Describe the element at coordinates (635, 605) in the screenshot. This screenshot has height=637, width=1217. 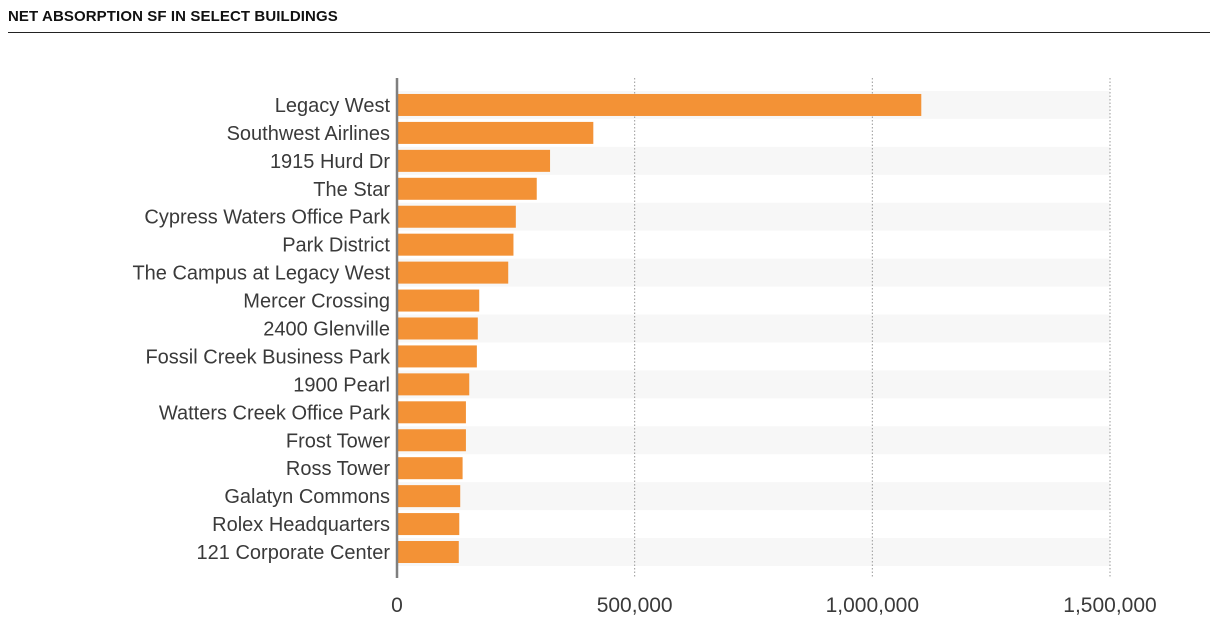
I see `x-tick-label: 500,000` at that location.